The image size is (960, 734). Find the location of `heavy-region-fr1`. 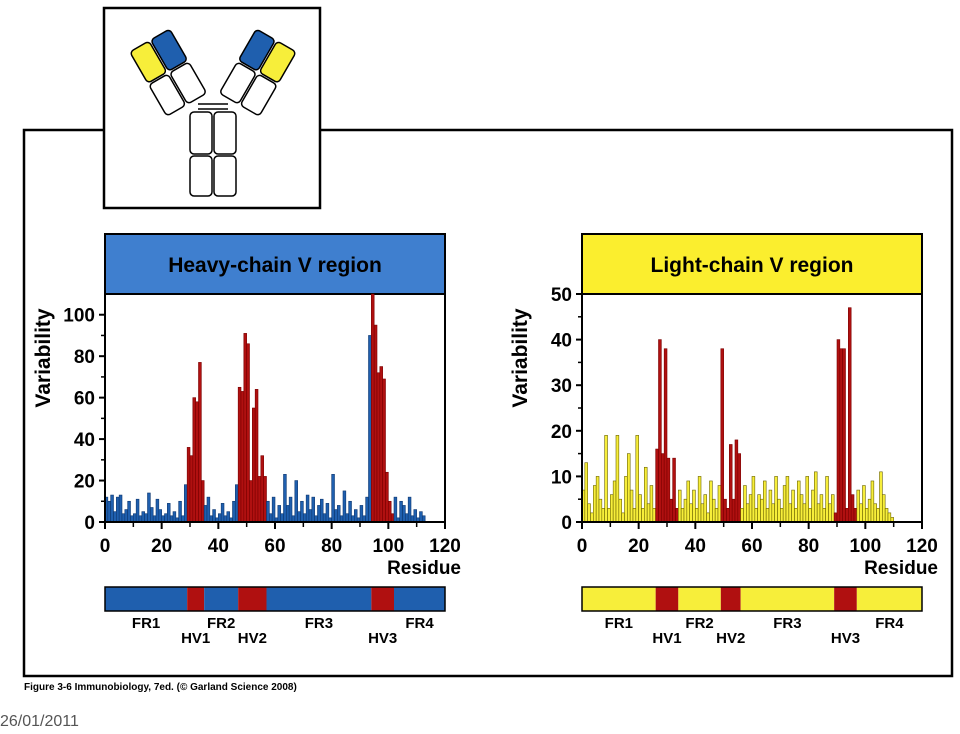

heavy-region-fr1 is located at coordinates (146, 599).